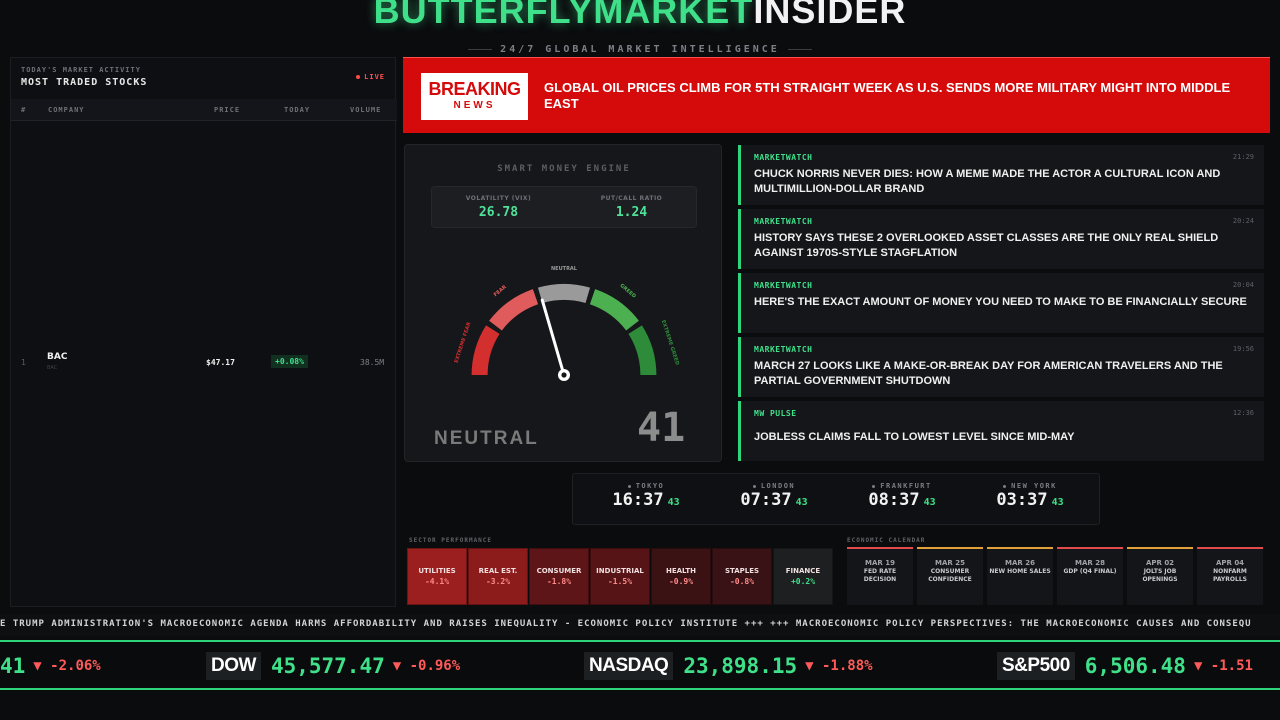 The width and height of the screenshot is (1280, 720). What do you see at coordinates (620, 576) in the screenshot?
I see `sector-tile-industrial: INDUSTRIAL -1.5%` at bounding box center [620, 576].